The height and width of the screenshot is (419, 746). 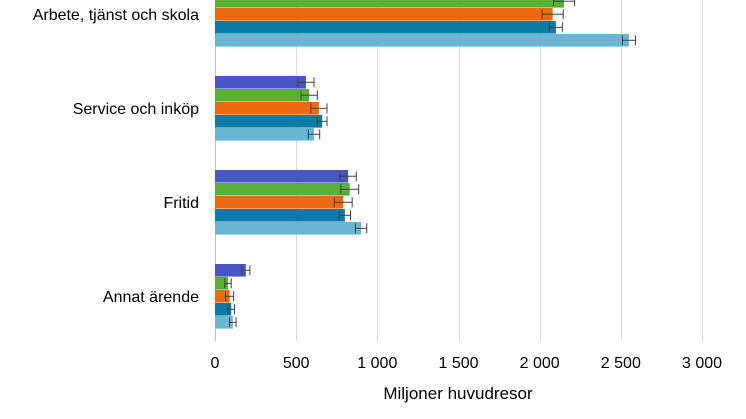 I want to click on x-tick-label: 2 000, so click(x=540, y=363).